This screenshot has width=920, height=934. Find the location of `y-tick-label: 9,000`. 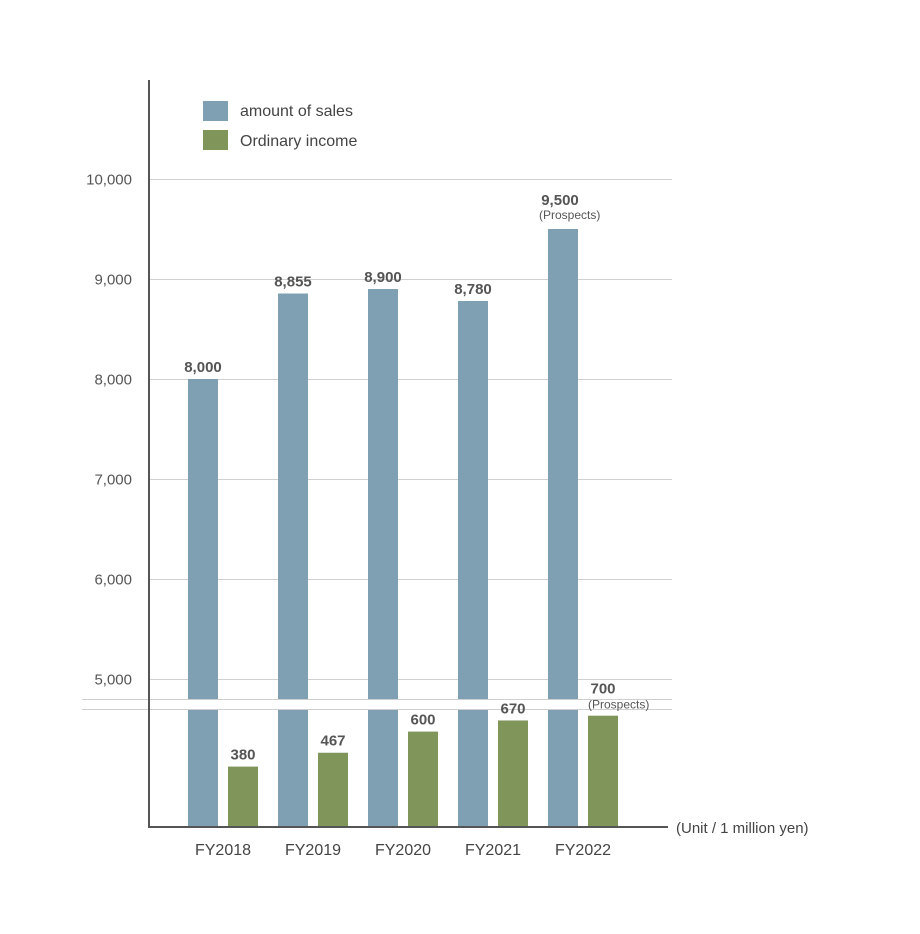

y-tick-label: 9,000 is located at coordinates (113, 280).